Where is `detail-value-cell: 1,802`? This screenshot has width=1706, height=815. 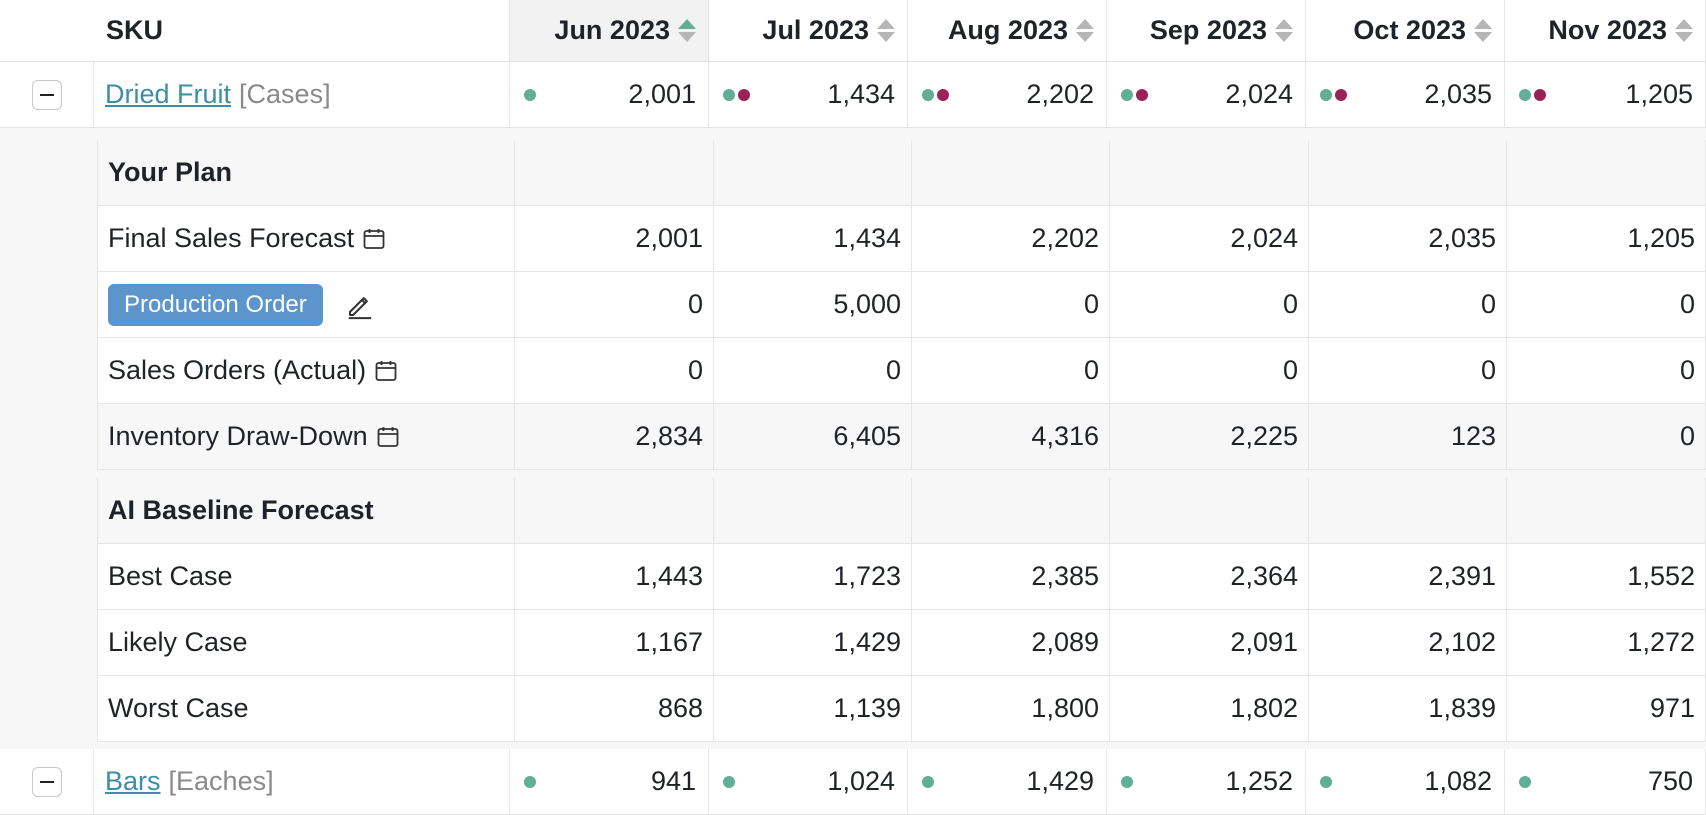
detail-value-cell: 1,802 is located at coordinates (1209, 709).